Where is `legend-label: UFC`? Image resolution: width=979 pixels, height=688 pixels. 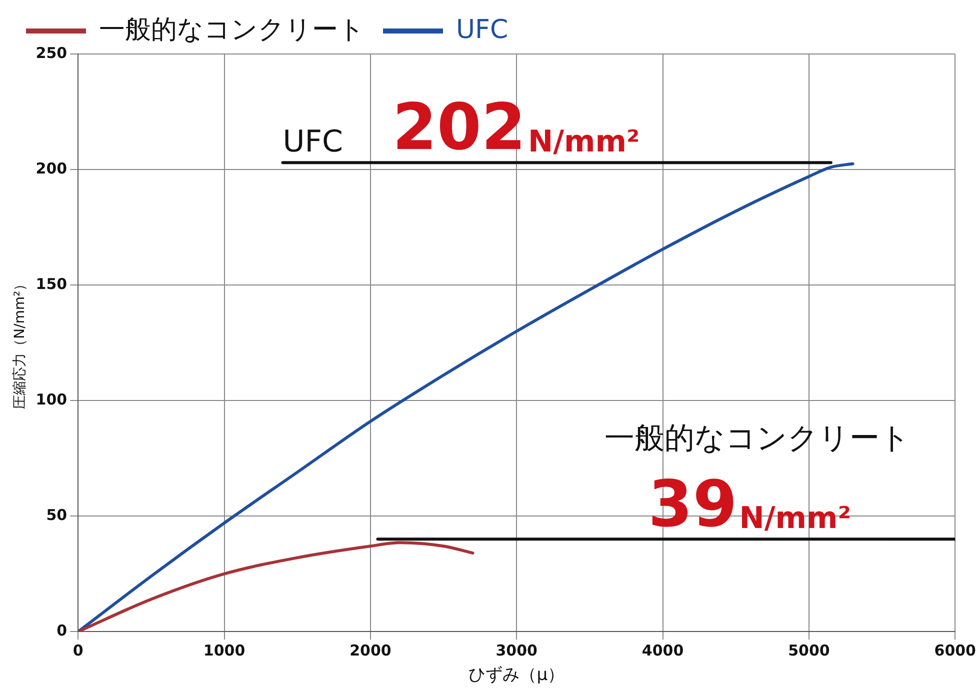 legend-label: UFC is located at coordinates (482, 29).